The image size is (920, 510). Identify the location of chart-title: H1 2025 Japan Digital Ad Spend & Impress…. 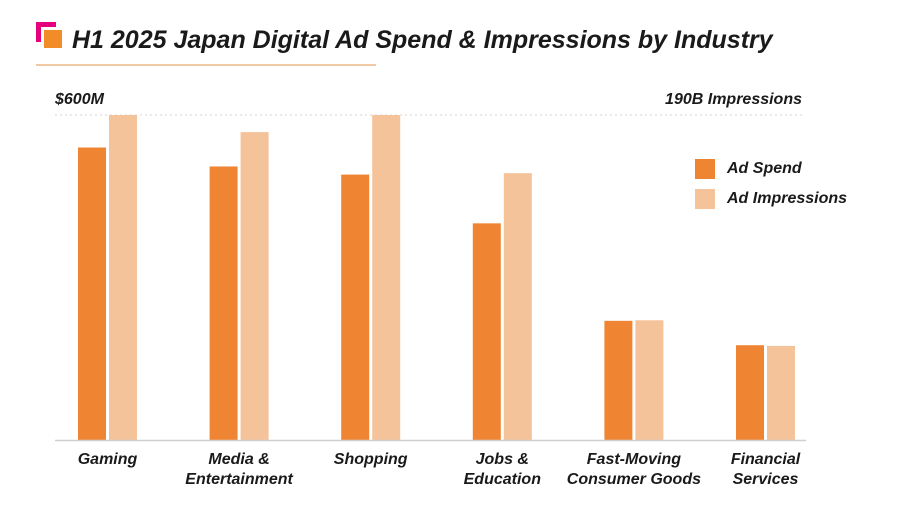
(422, 40).